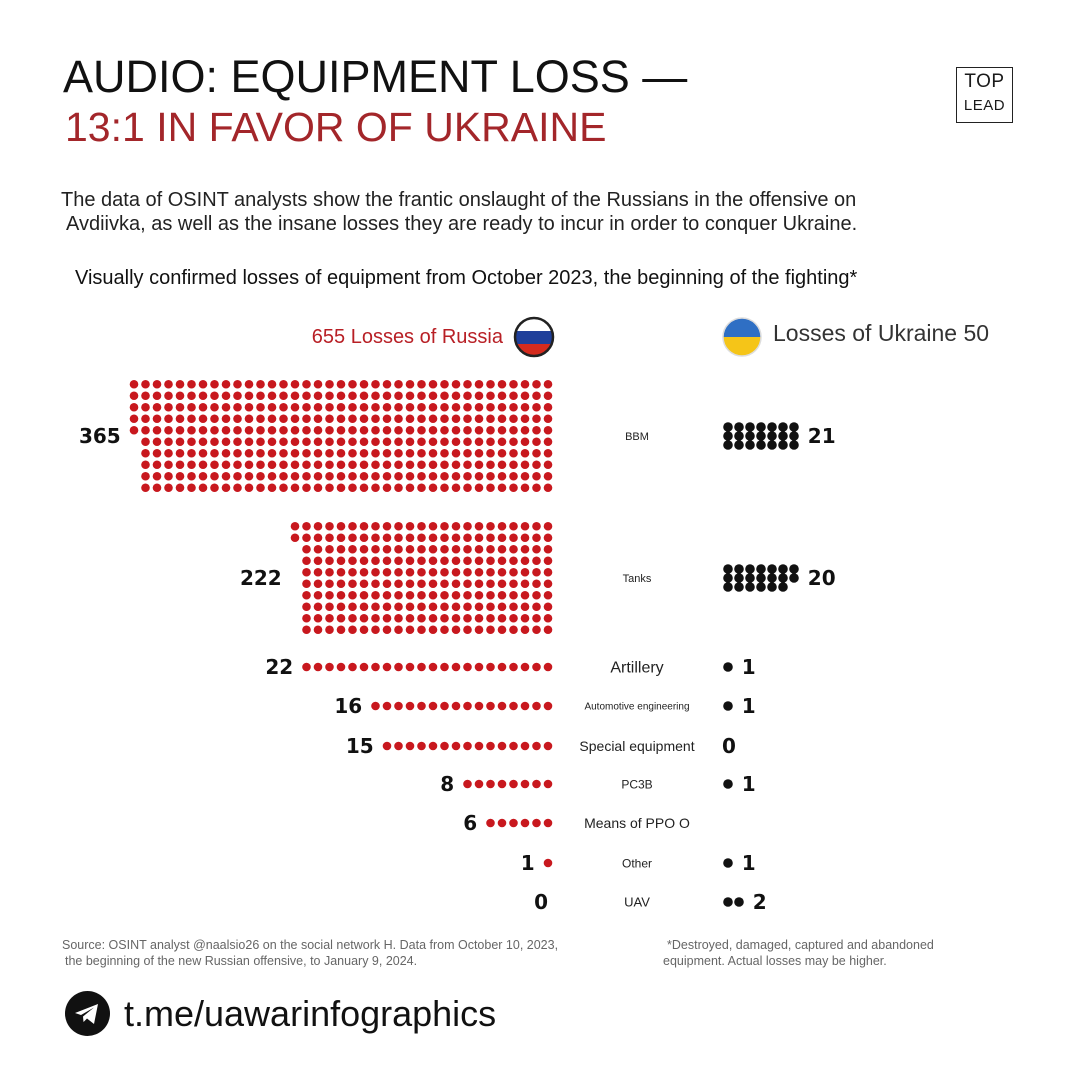 This screenshot has height=1080, width=1080. I want to click on ukraine-value-label: 1, so click(749, 863).